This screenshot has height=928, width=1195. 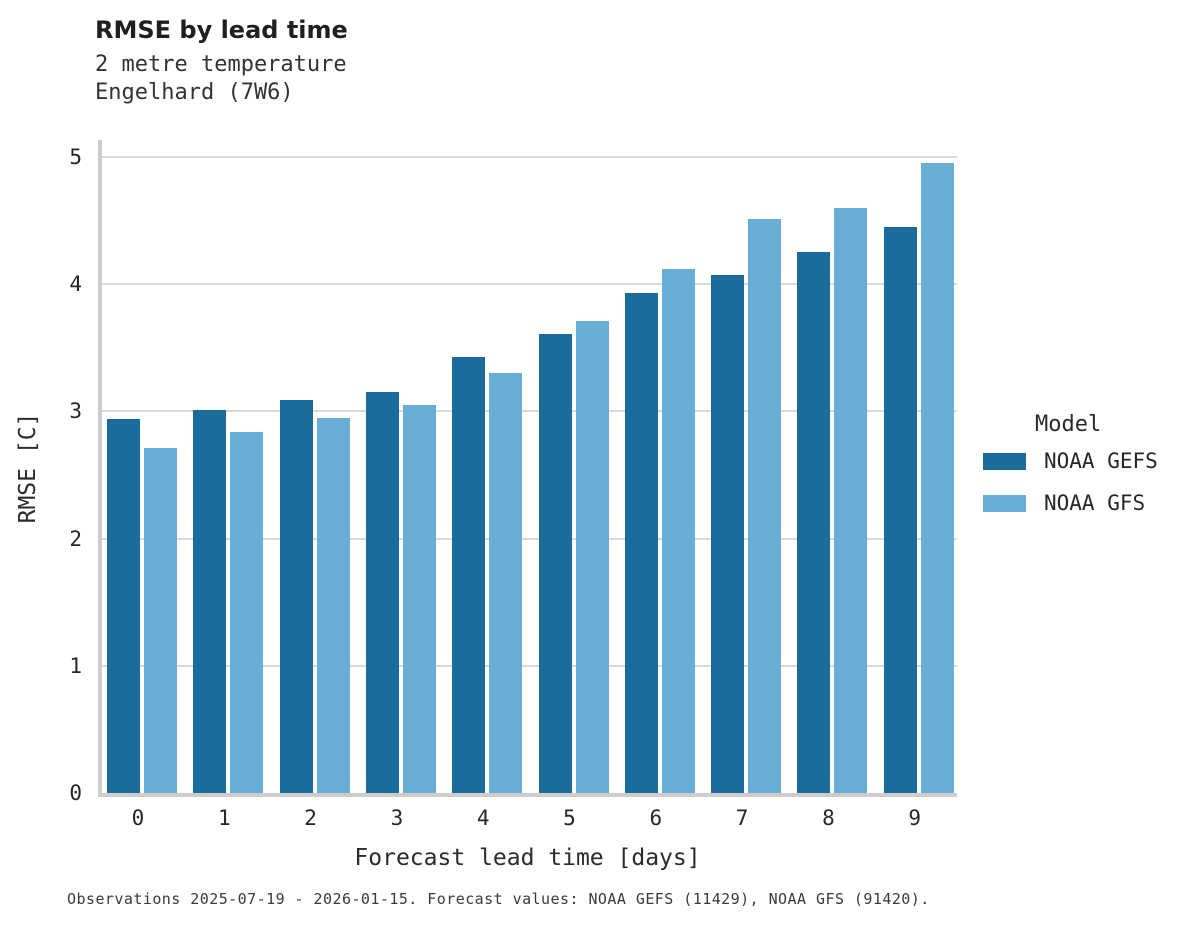 What do you see at coordinates (221, 64) in the screenshot?
I see `chart-subtitle-variable: 2 metre temperature` at bounding box center [221, 64].